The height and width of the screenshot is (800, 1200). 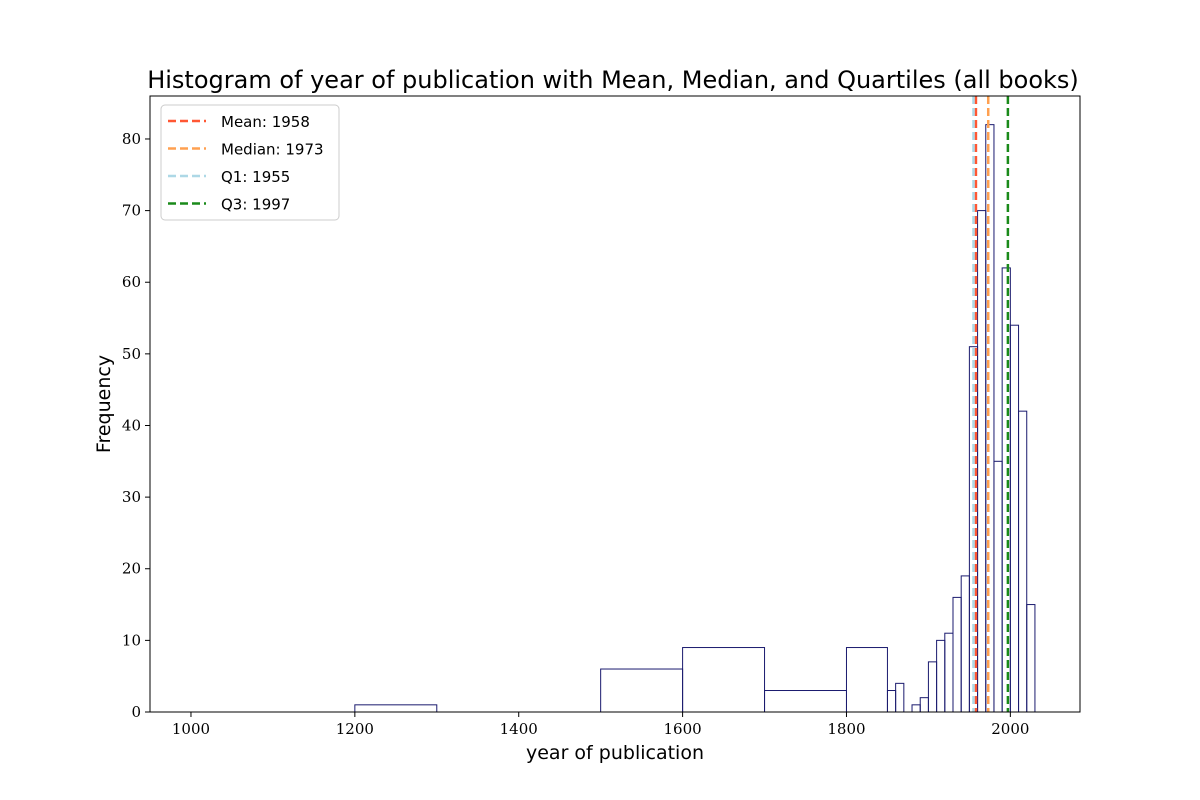 I want to click on x-tick-label: 1600, so click(x=683, y=729).